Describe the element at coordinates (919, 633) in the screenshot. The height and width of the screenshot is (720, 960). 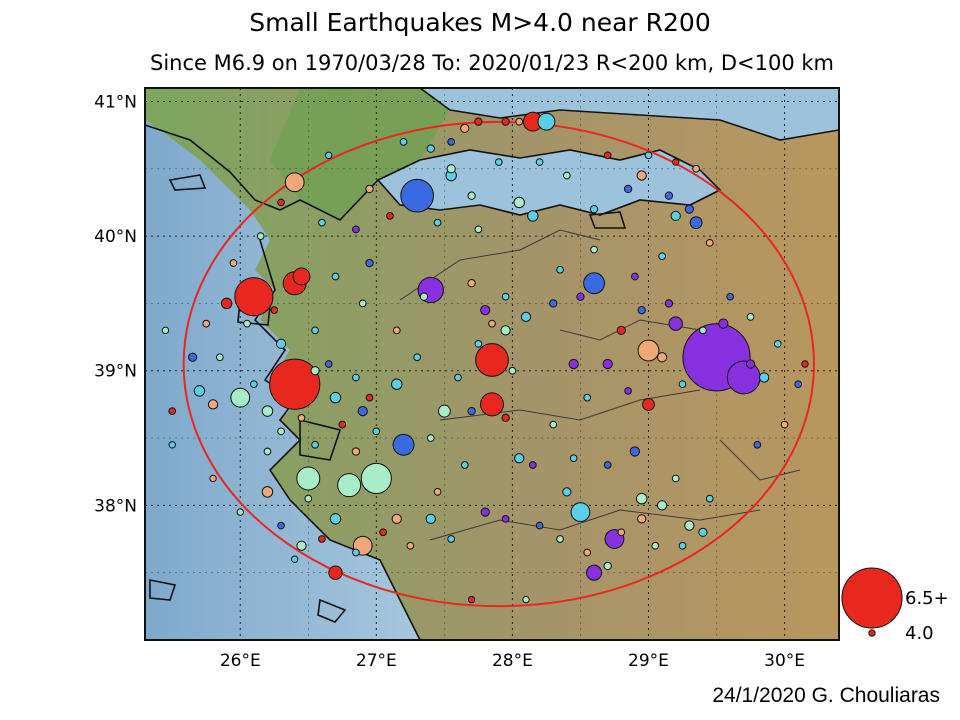
I see `legend-label: 4.0` at that location.